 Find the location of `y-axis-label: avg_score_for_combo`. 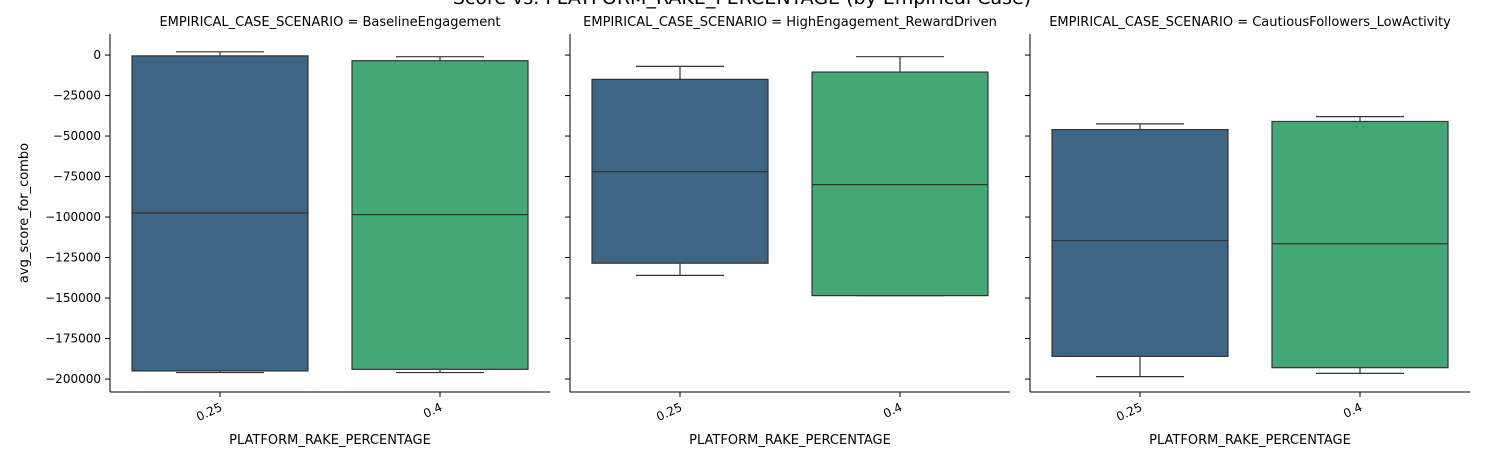

y-axis-label: avg_score_for_combo is located at coordinates (24, 213).